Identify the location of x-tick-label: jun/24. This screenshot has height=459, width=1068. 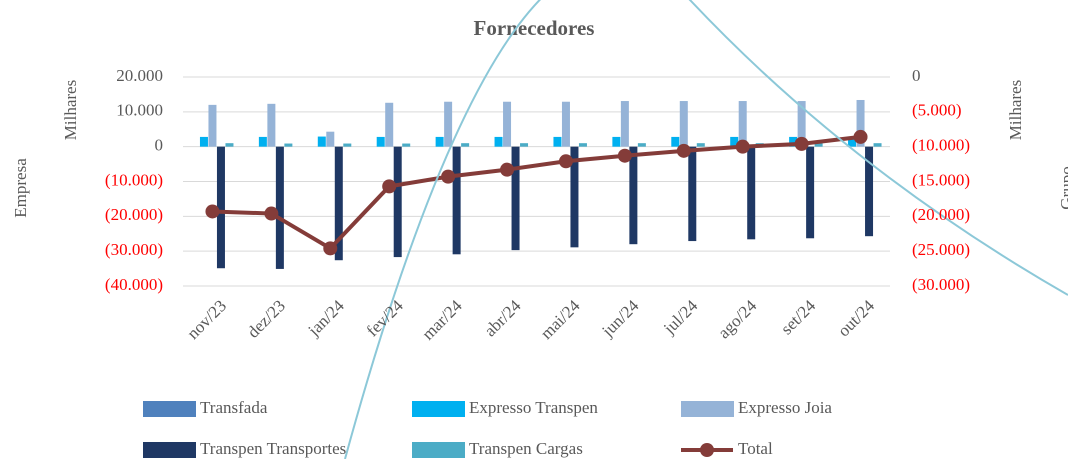
(620, 318).